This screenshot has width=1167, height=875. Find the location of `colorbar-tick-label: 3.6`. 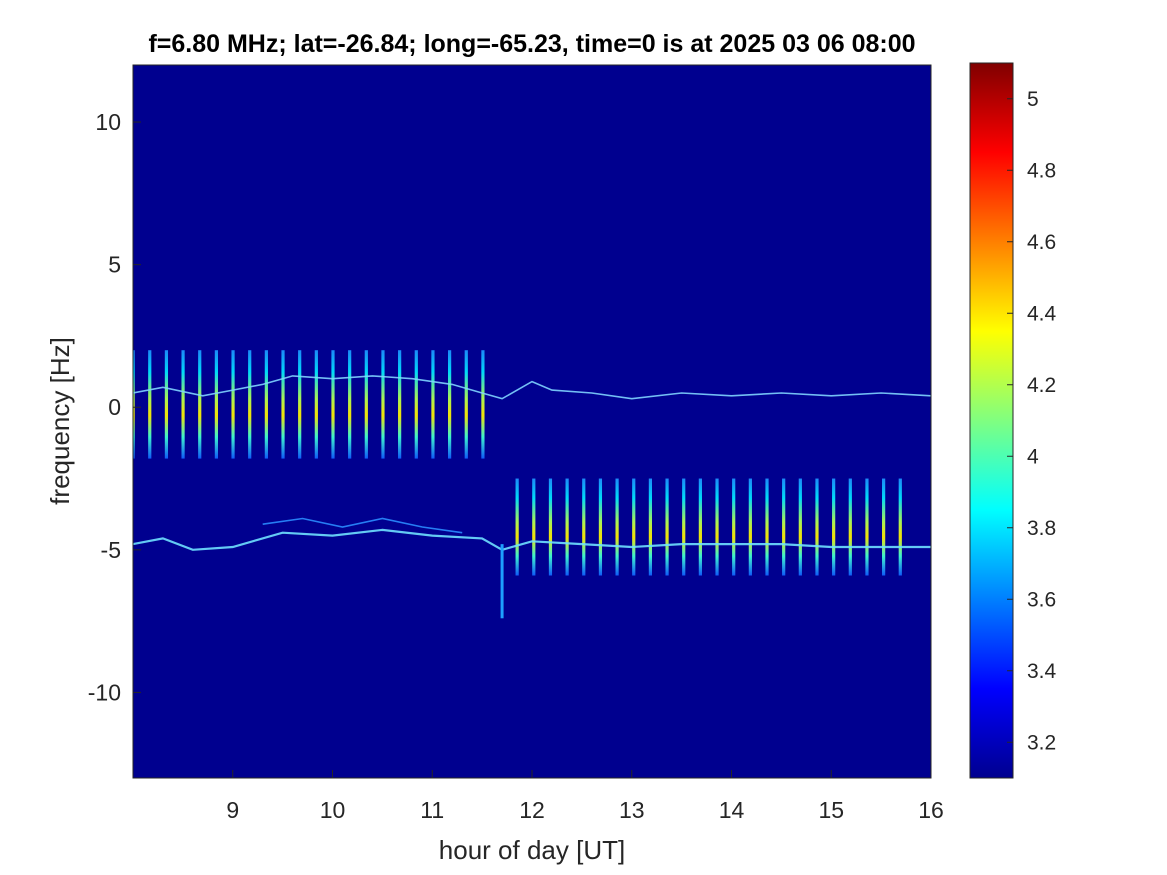

colorbar-tick-label: 3.6 is located at coordinates (1041, 599).